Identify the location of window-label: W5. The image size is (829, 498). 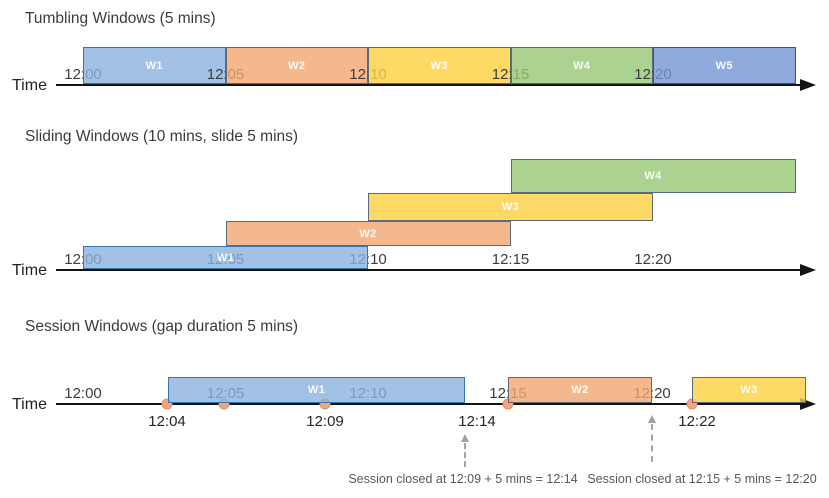
(724, 65).